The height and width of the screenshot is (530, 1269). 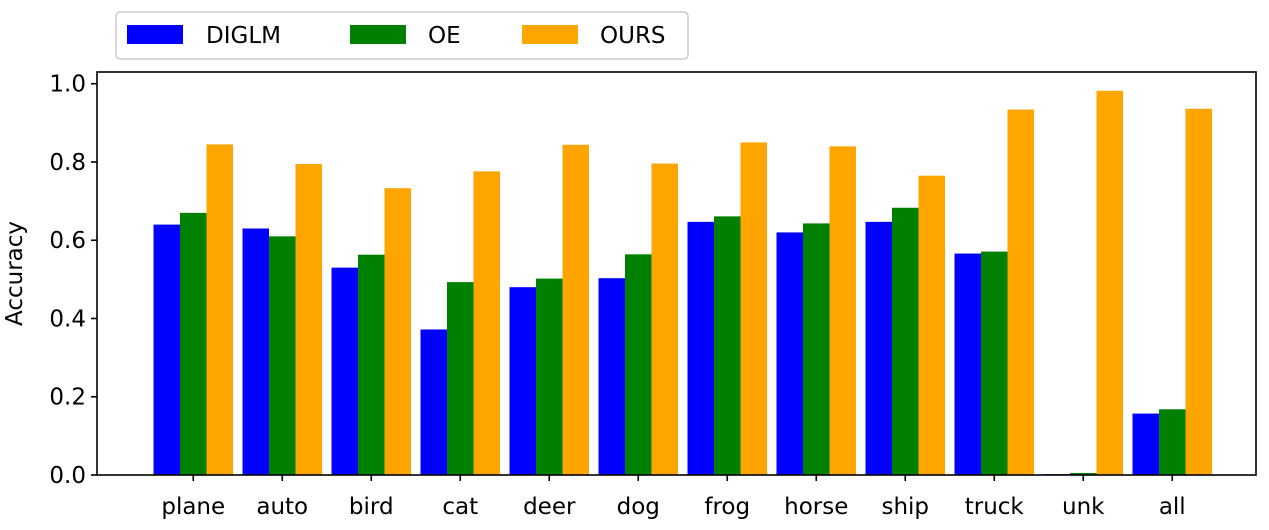 What do you see at coordinates (789, 353) in the screenshot?
I see `bar-diglm-horse` at bounding box center [789, 353].